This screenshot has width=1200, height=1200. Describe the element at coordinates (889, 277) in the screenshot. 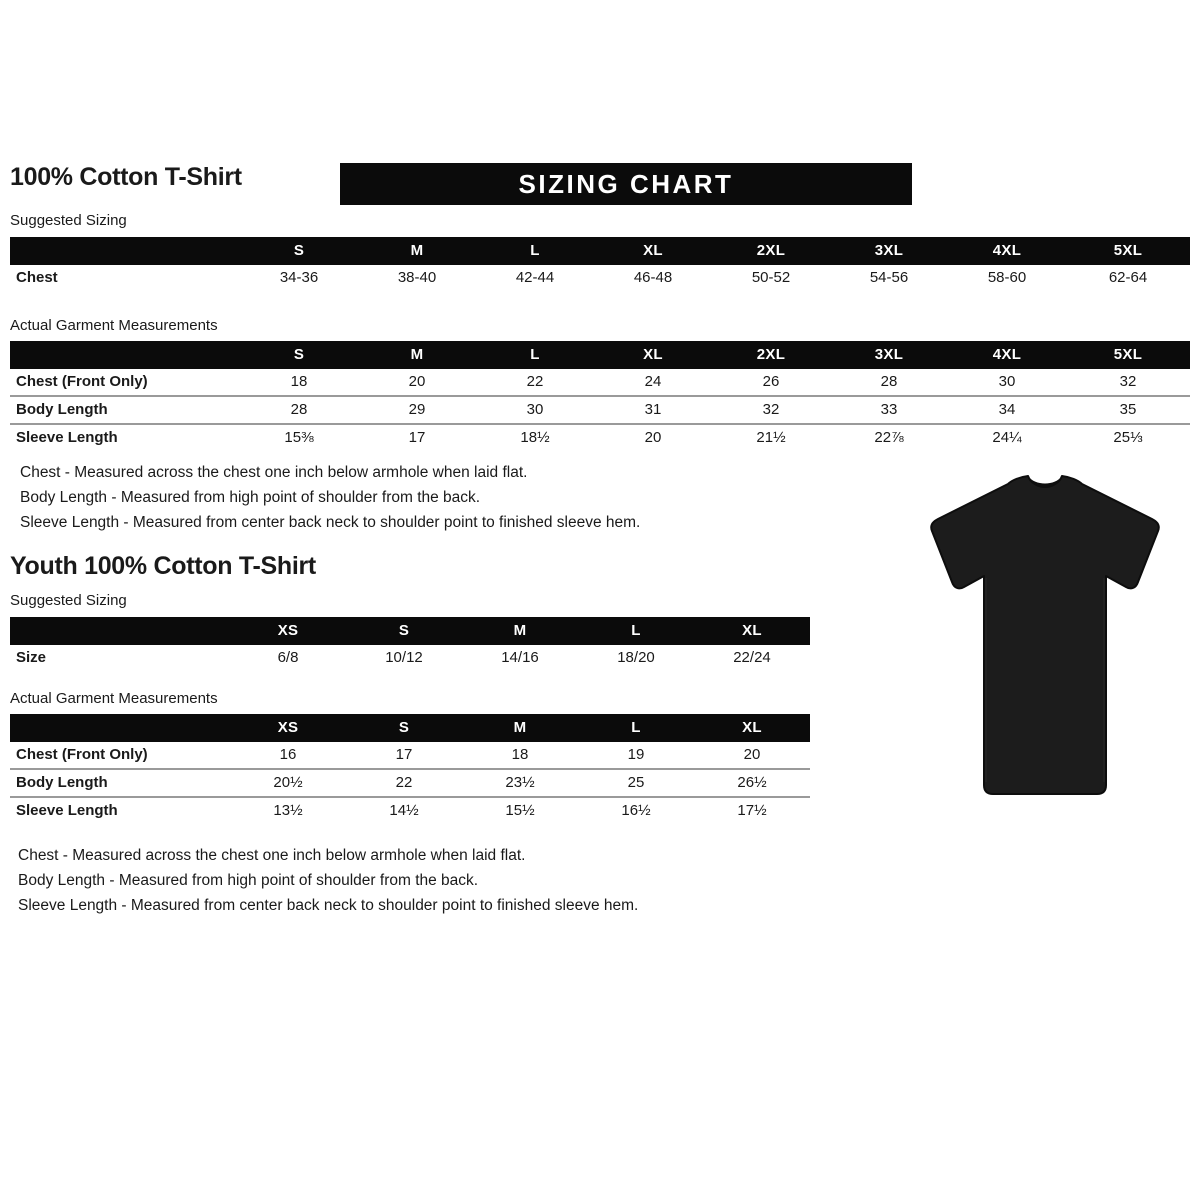

I see `cell-chest-3xl: 54-56` at that location.